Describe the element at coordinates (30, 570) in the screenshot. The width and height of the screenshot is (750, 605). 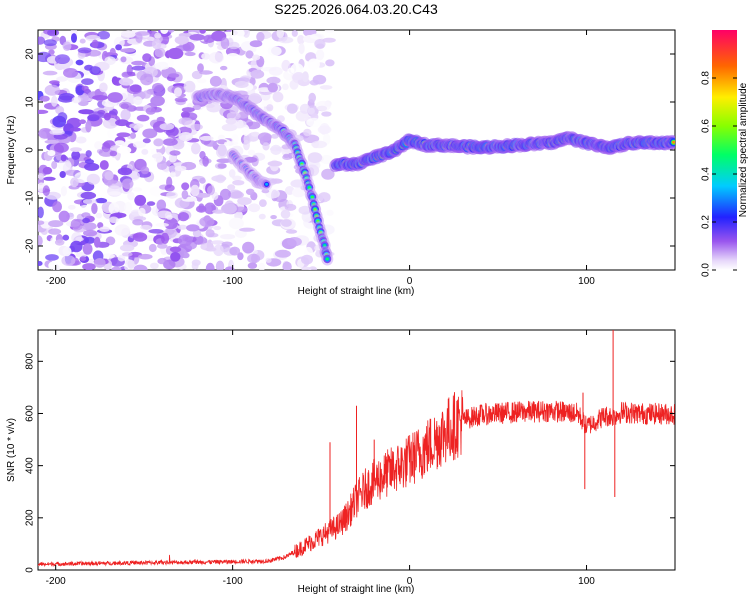
I see `snr-y-tick-label: 0` at that location.